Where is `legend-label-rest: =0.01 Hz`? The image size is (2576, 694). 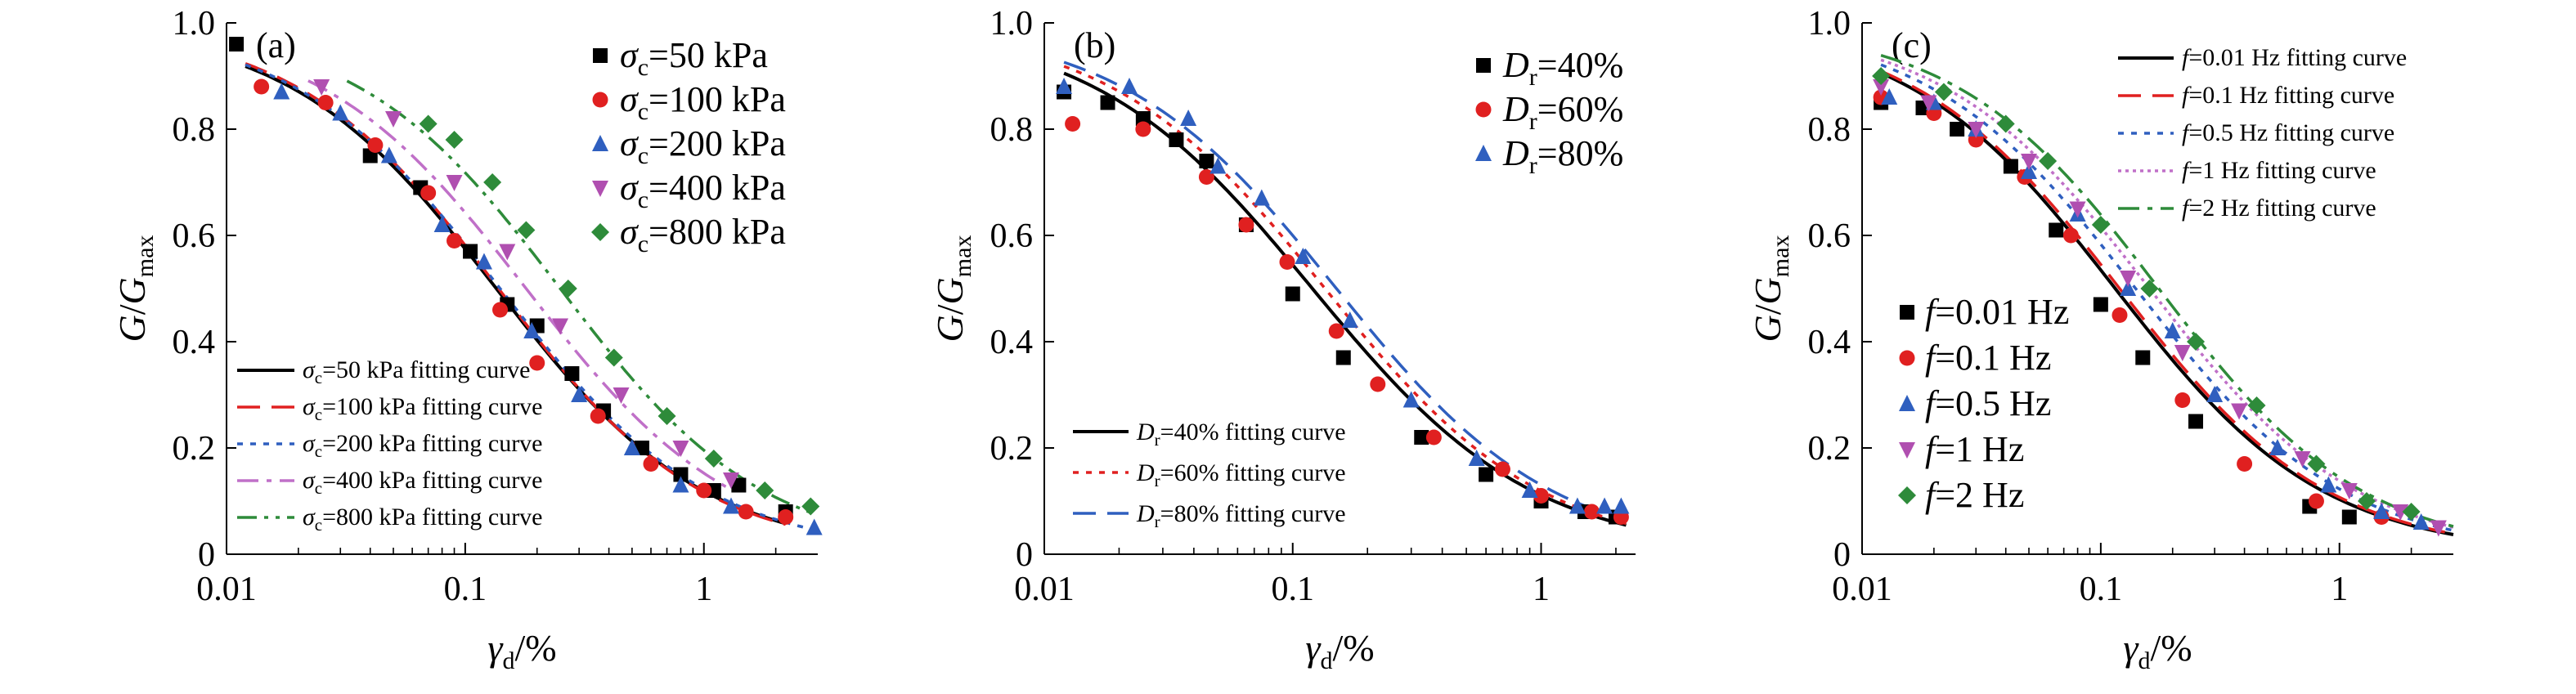 legend-label-rest: =0.01 Hz is located at coordinates (2002, 312).